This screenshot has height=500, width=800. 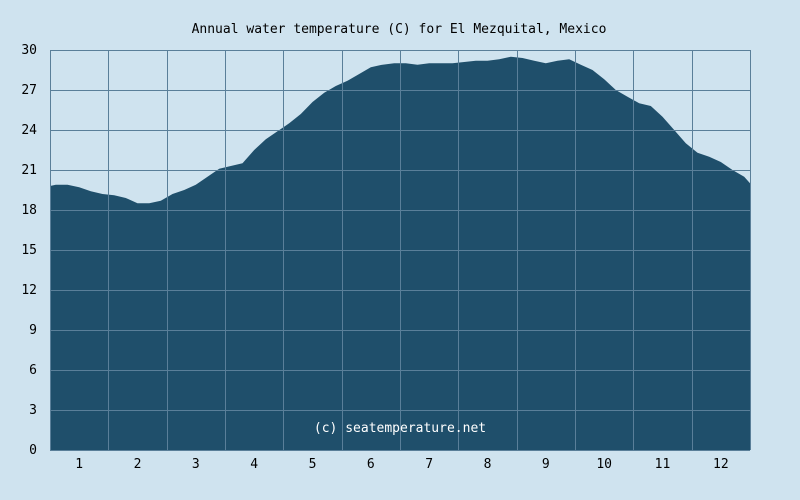 I want to click on x-tick-label: 9, so click(x=546, y=464).